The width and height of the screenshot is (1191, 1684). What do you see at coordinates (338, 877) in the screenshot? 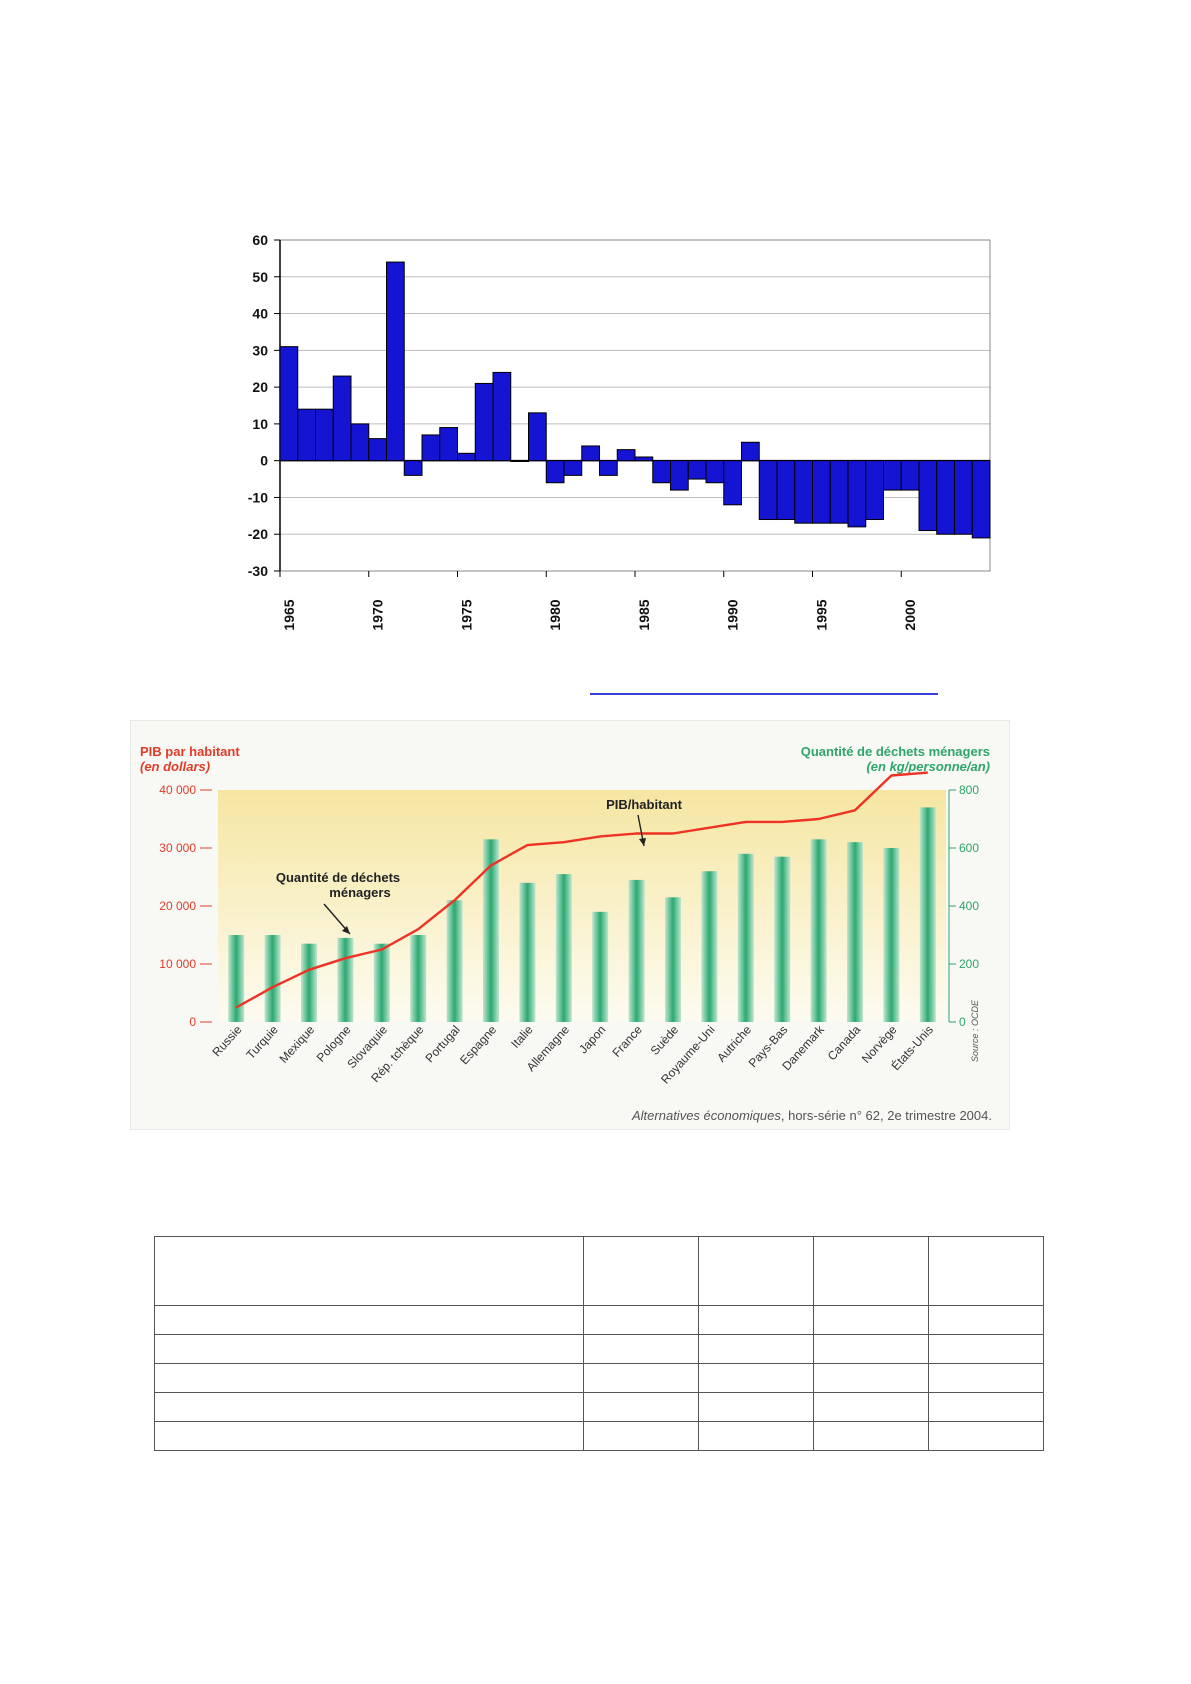
I see `annotation-waste-line1: Quantité de déchets` at bounding box center [338, 877].